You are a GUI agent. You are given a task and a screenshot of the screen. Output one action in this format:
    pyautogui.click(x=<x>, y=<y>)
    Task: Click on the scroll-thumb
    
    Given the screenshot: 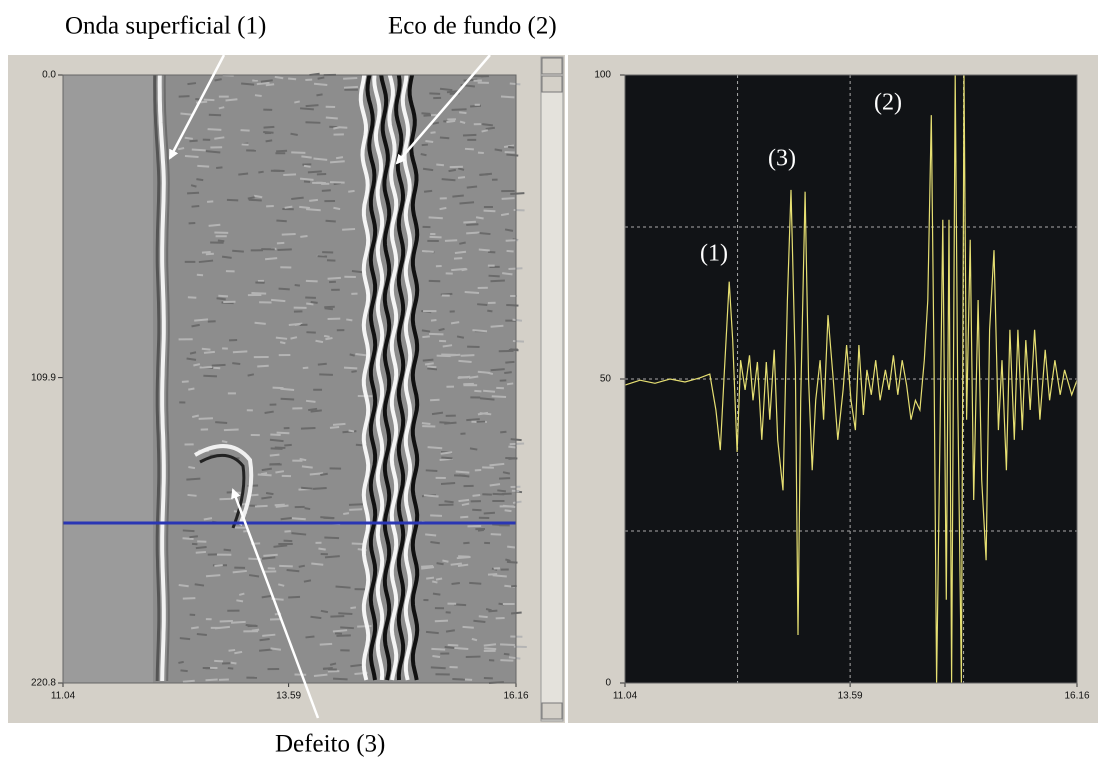 What is the action you would take?
    pyautogui.click(x=552, y=84)
    